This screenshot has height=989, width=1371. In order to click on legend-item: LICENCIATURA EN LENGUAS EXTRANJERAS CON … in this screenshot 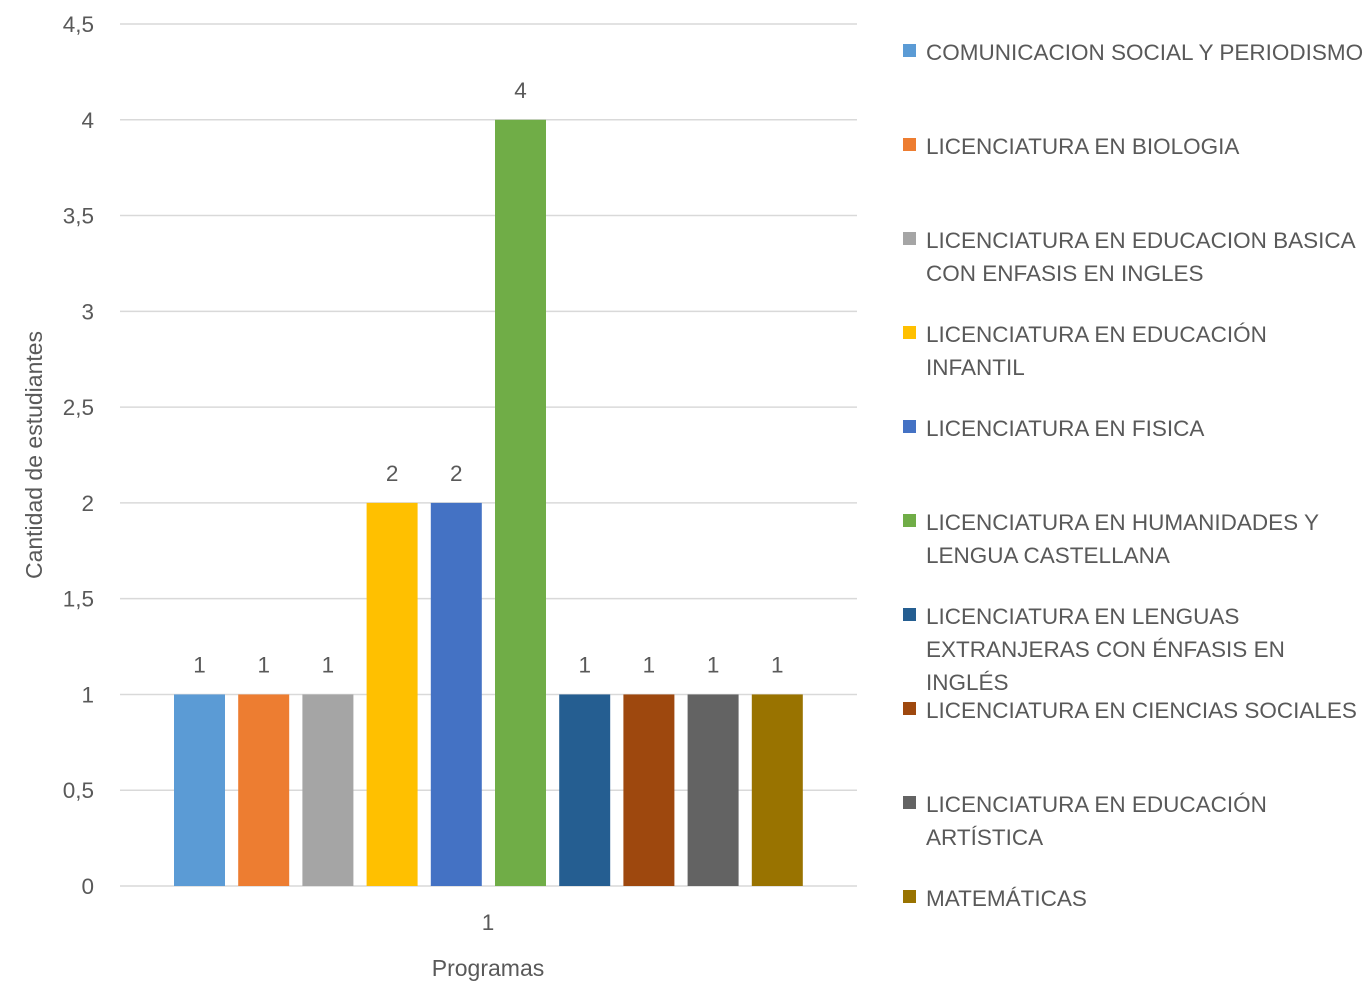, I will do `click(1134, 649)`.